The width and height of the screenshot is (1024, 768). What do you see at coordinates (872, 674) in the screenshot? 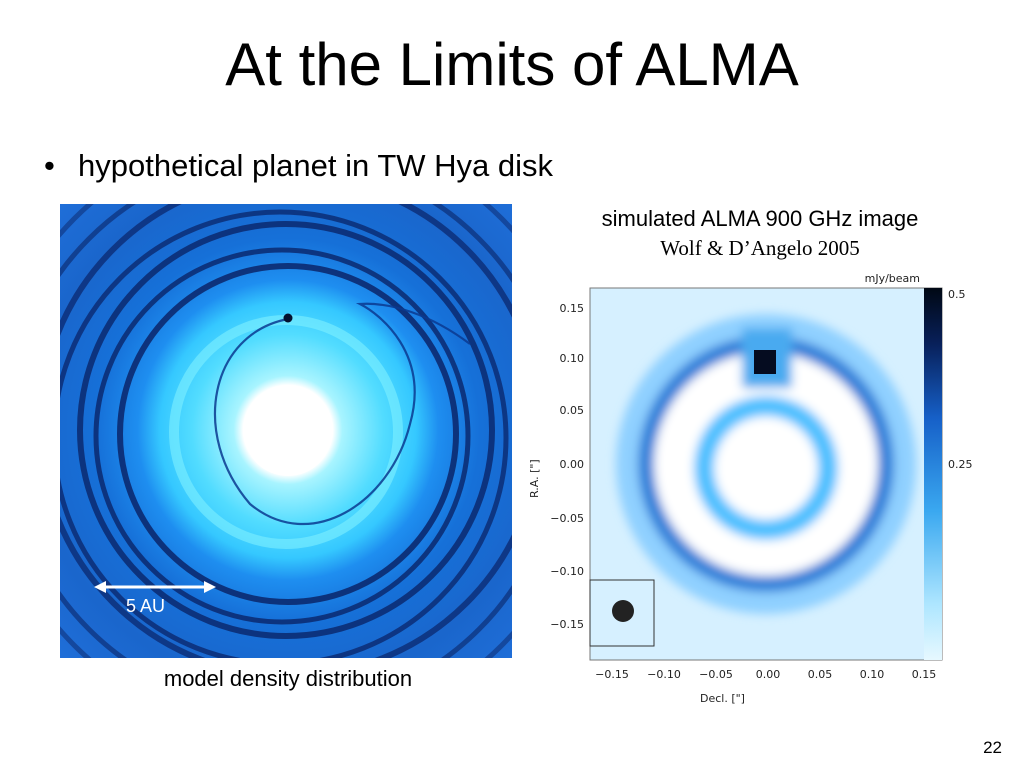
I see `x-tick: 0.10` at bounding box center [872, 674].